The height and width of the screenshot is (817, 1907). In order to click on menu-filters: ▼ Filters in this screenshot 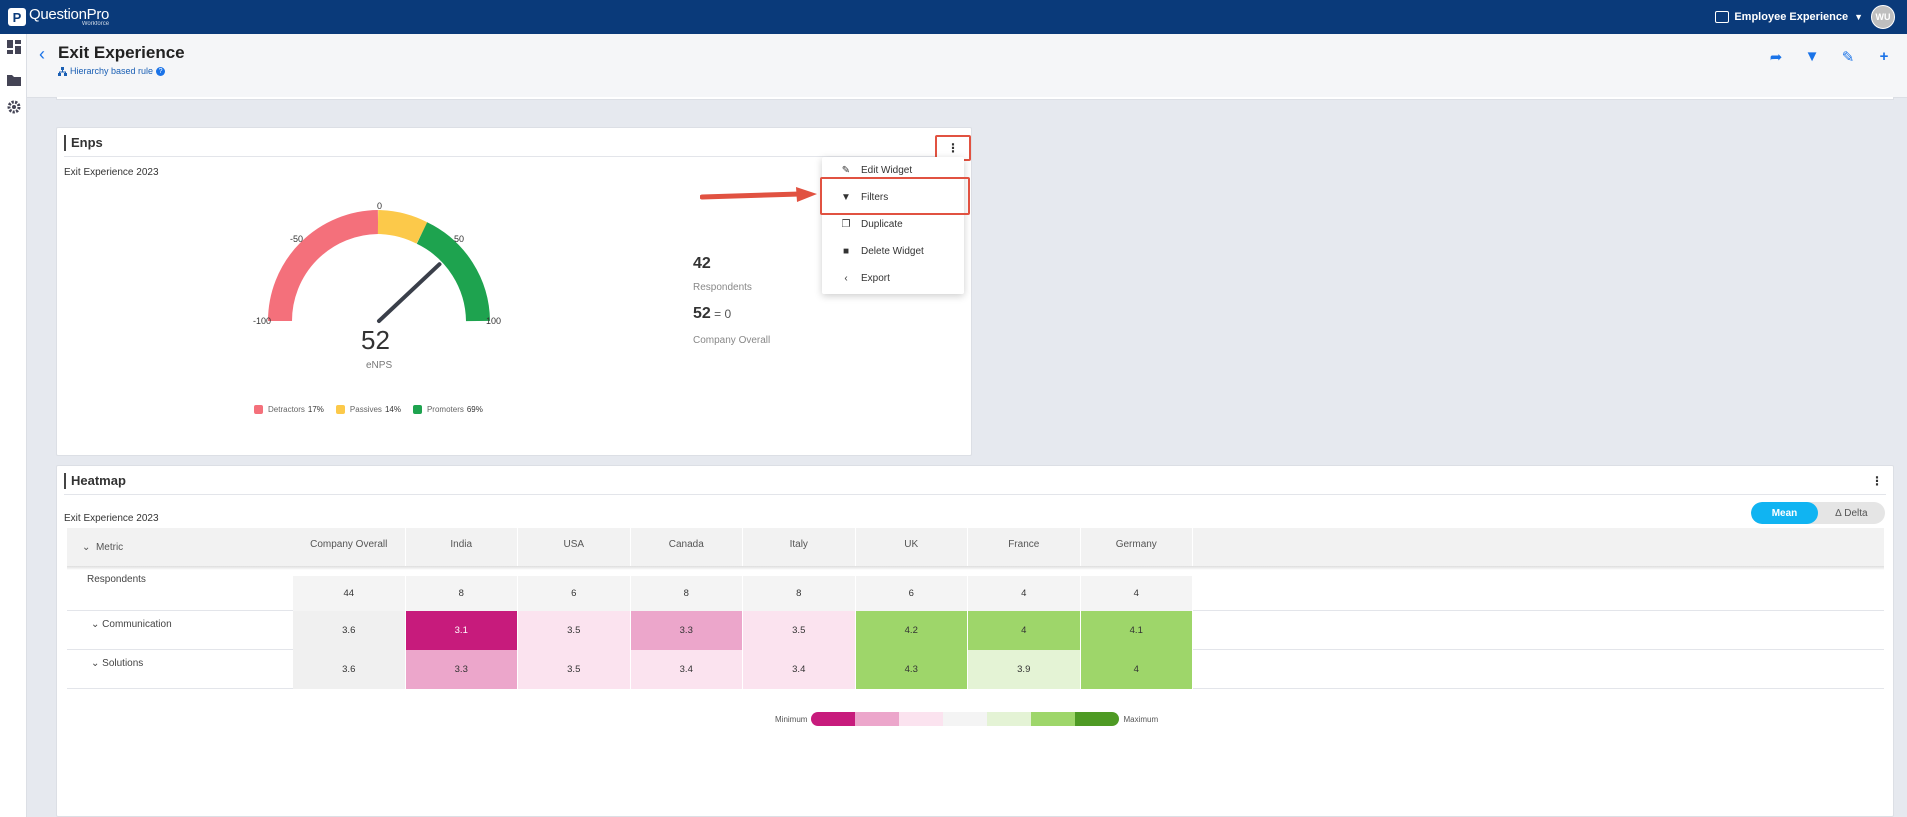, I will do `click(893, 197)`.